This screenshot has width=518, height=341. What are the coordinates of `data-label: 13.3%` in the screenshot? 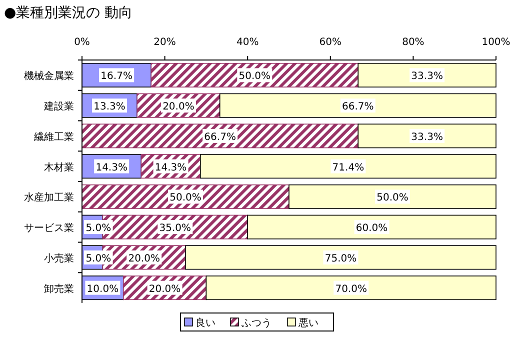 It's located at (110, 107).